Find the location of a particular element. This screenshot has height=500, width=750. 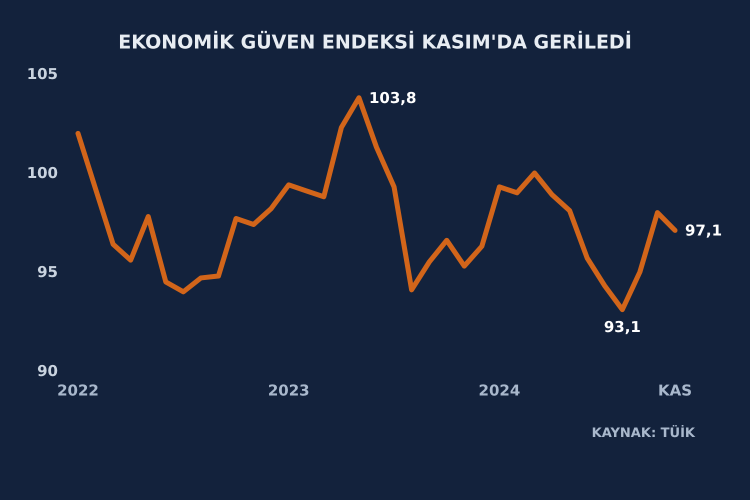

x-tick-label: KAS is located at coordinates (675, 391).